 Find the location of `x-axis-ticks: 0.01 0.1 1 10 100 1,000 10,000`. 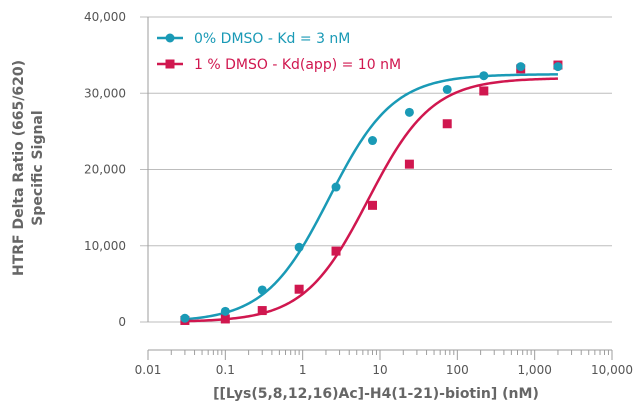

x-axis-ticks: 0.01 0.1 1 10 100 1,000 10,000 is located at coordinates (384, 363).